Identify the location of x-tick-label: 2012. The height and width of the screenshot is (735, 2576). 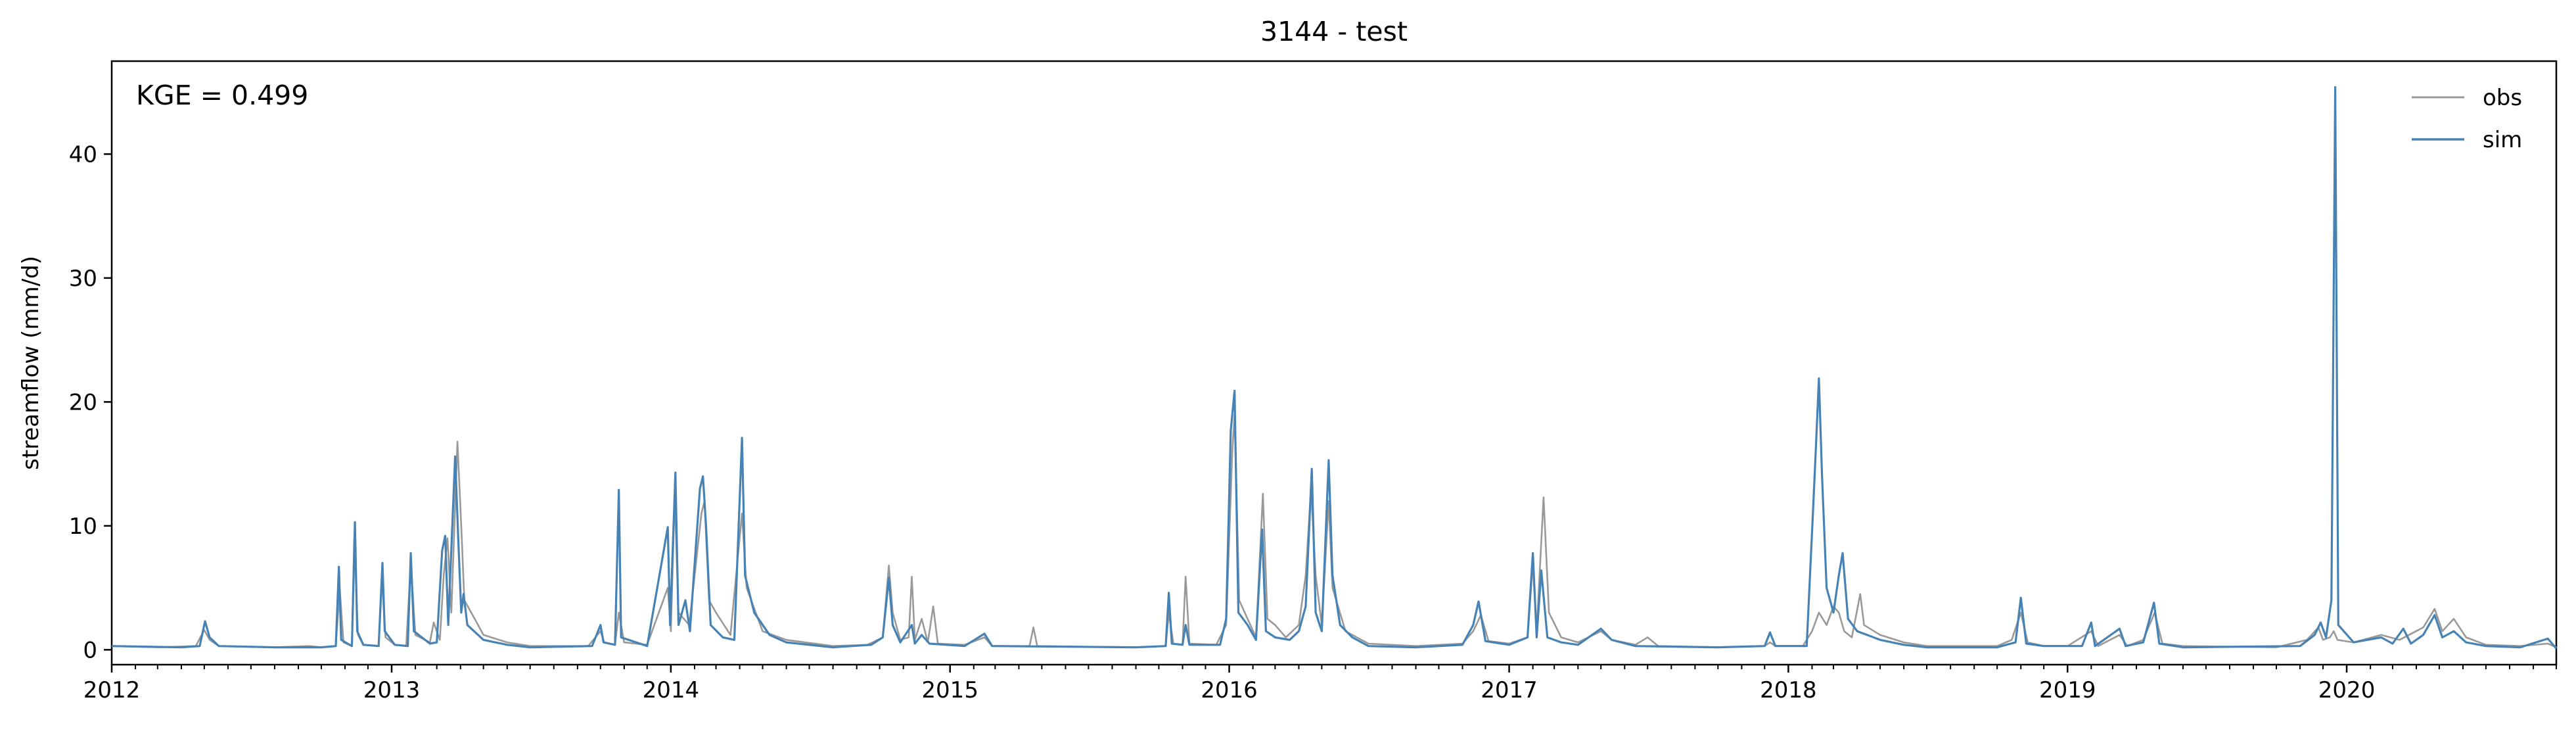
(112, 690).